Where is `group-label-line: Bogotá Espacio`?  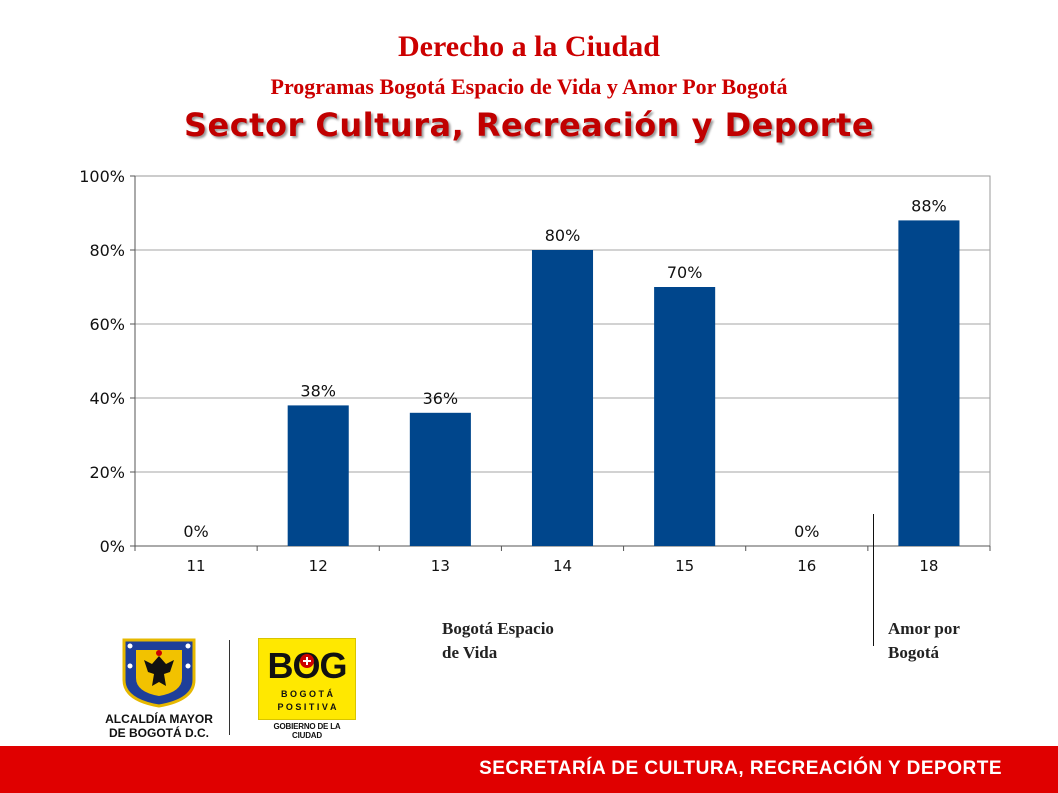
group-label-line: Bogotá Espacio is located at coordinates (498, 628).